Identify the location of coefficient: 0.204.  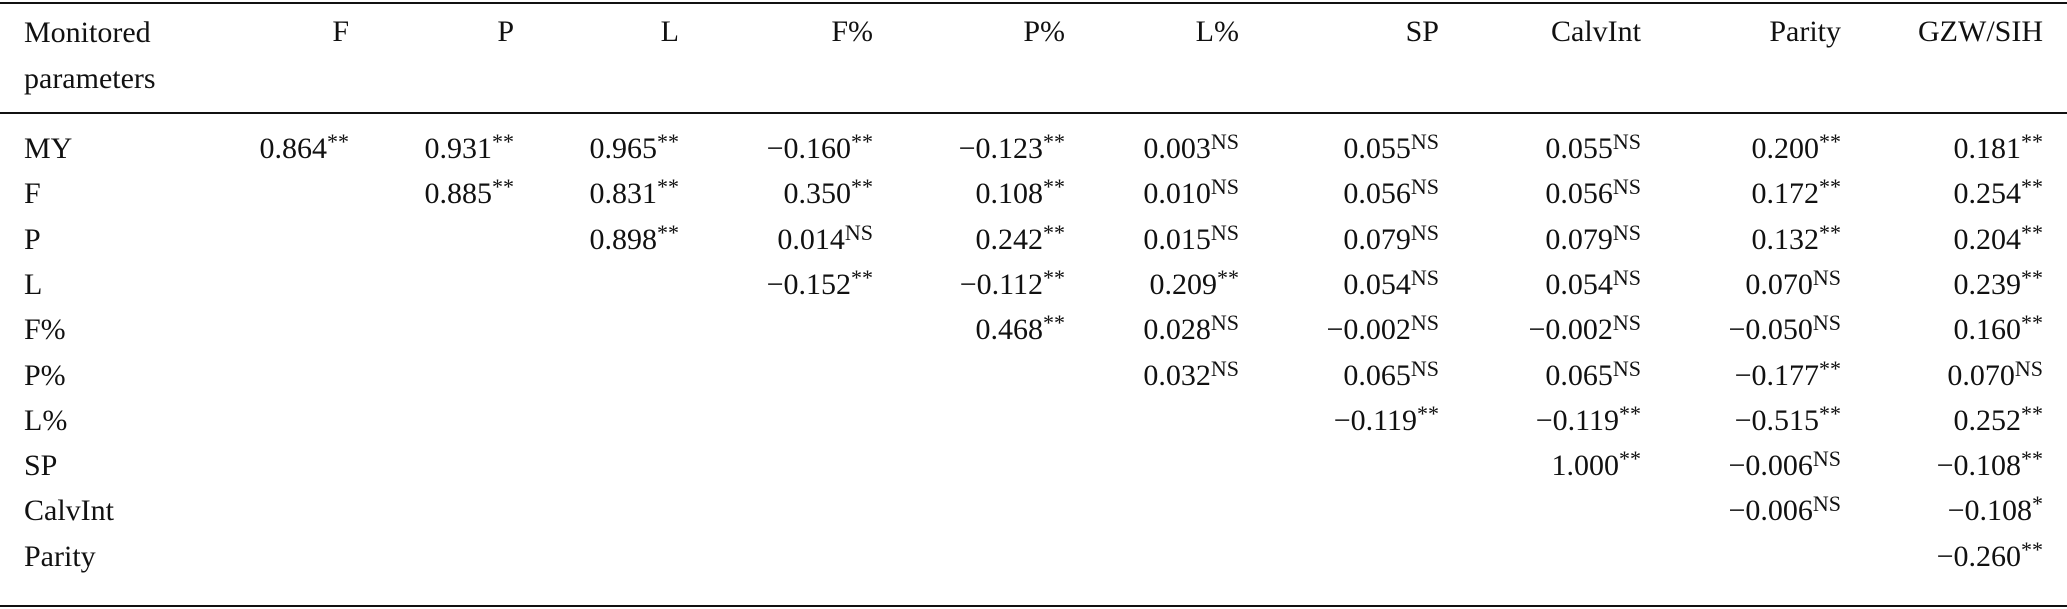
(1987, 239).